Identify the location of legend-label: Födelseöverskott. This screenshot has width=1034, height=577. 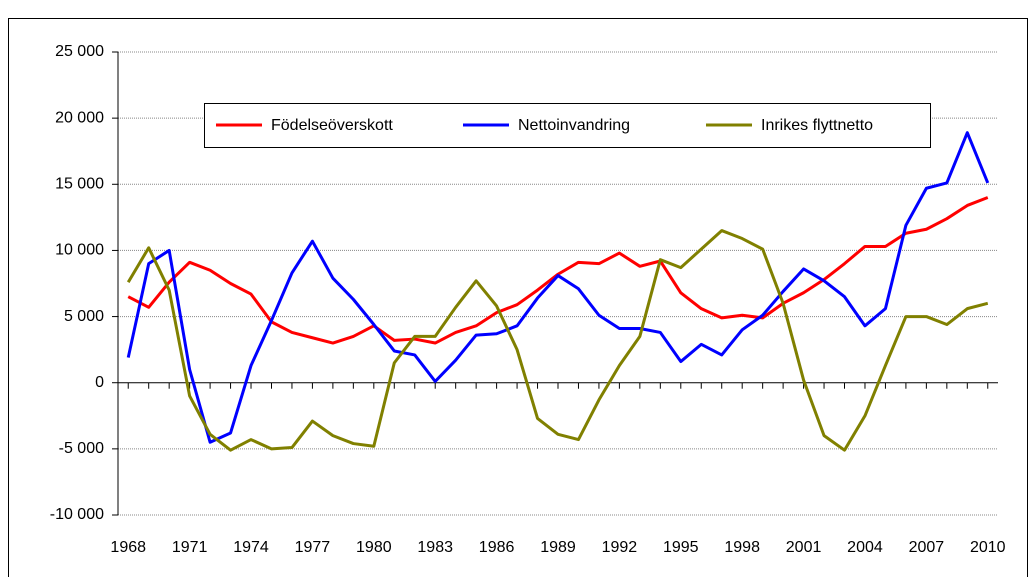
(332, 125).